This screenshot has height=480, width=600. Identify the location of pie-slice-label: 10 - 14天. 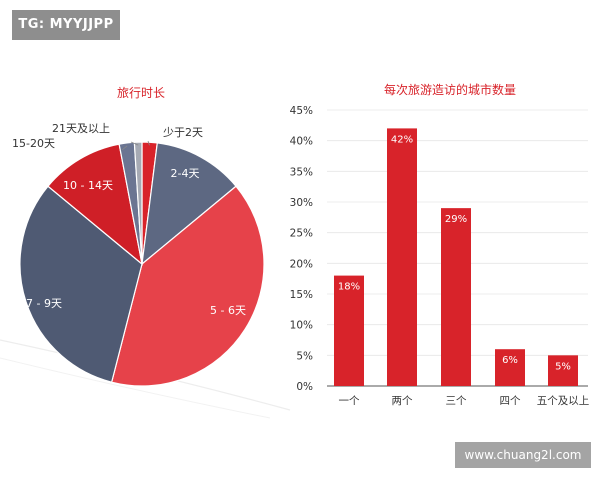
(88, 185).